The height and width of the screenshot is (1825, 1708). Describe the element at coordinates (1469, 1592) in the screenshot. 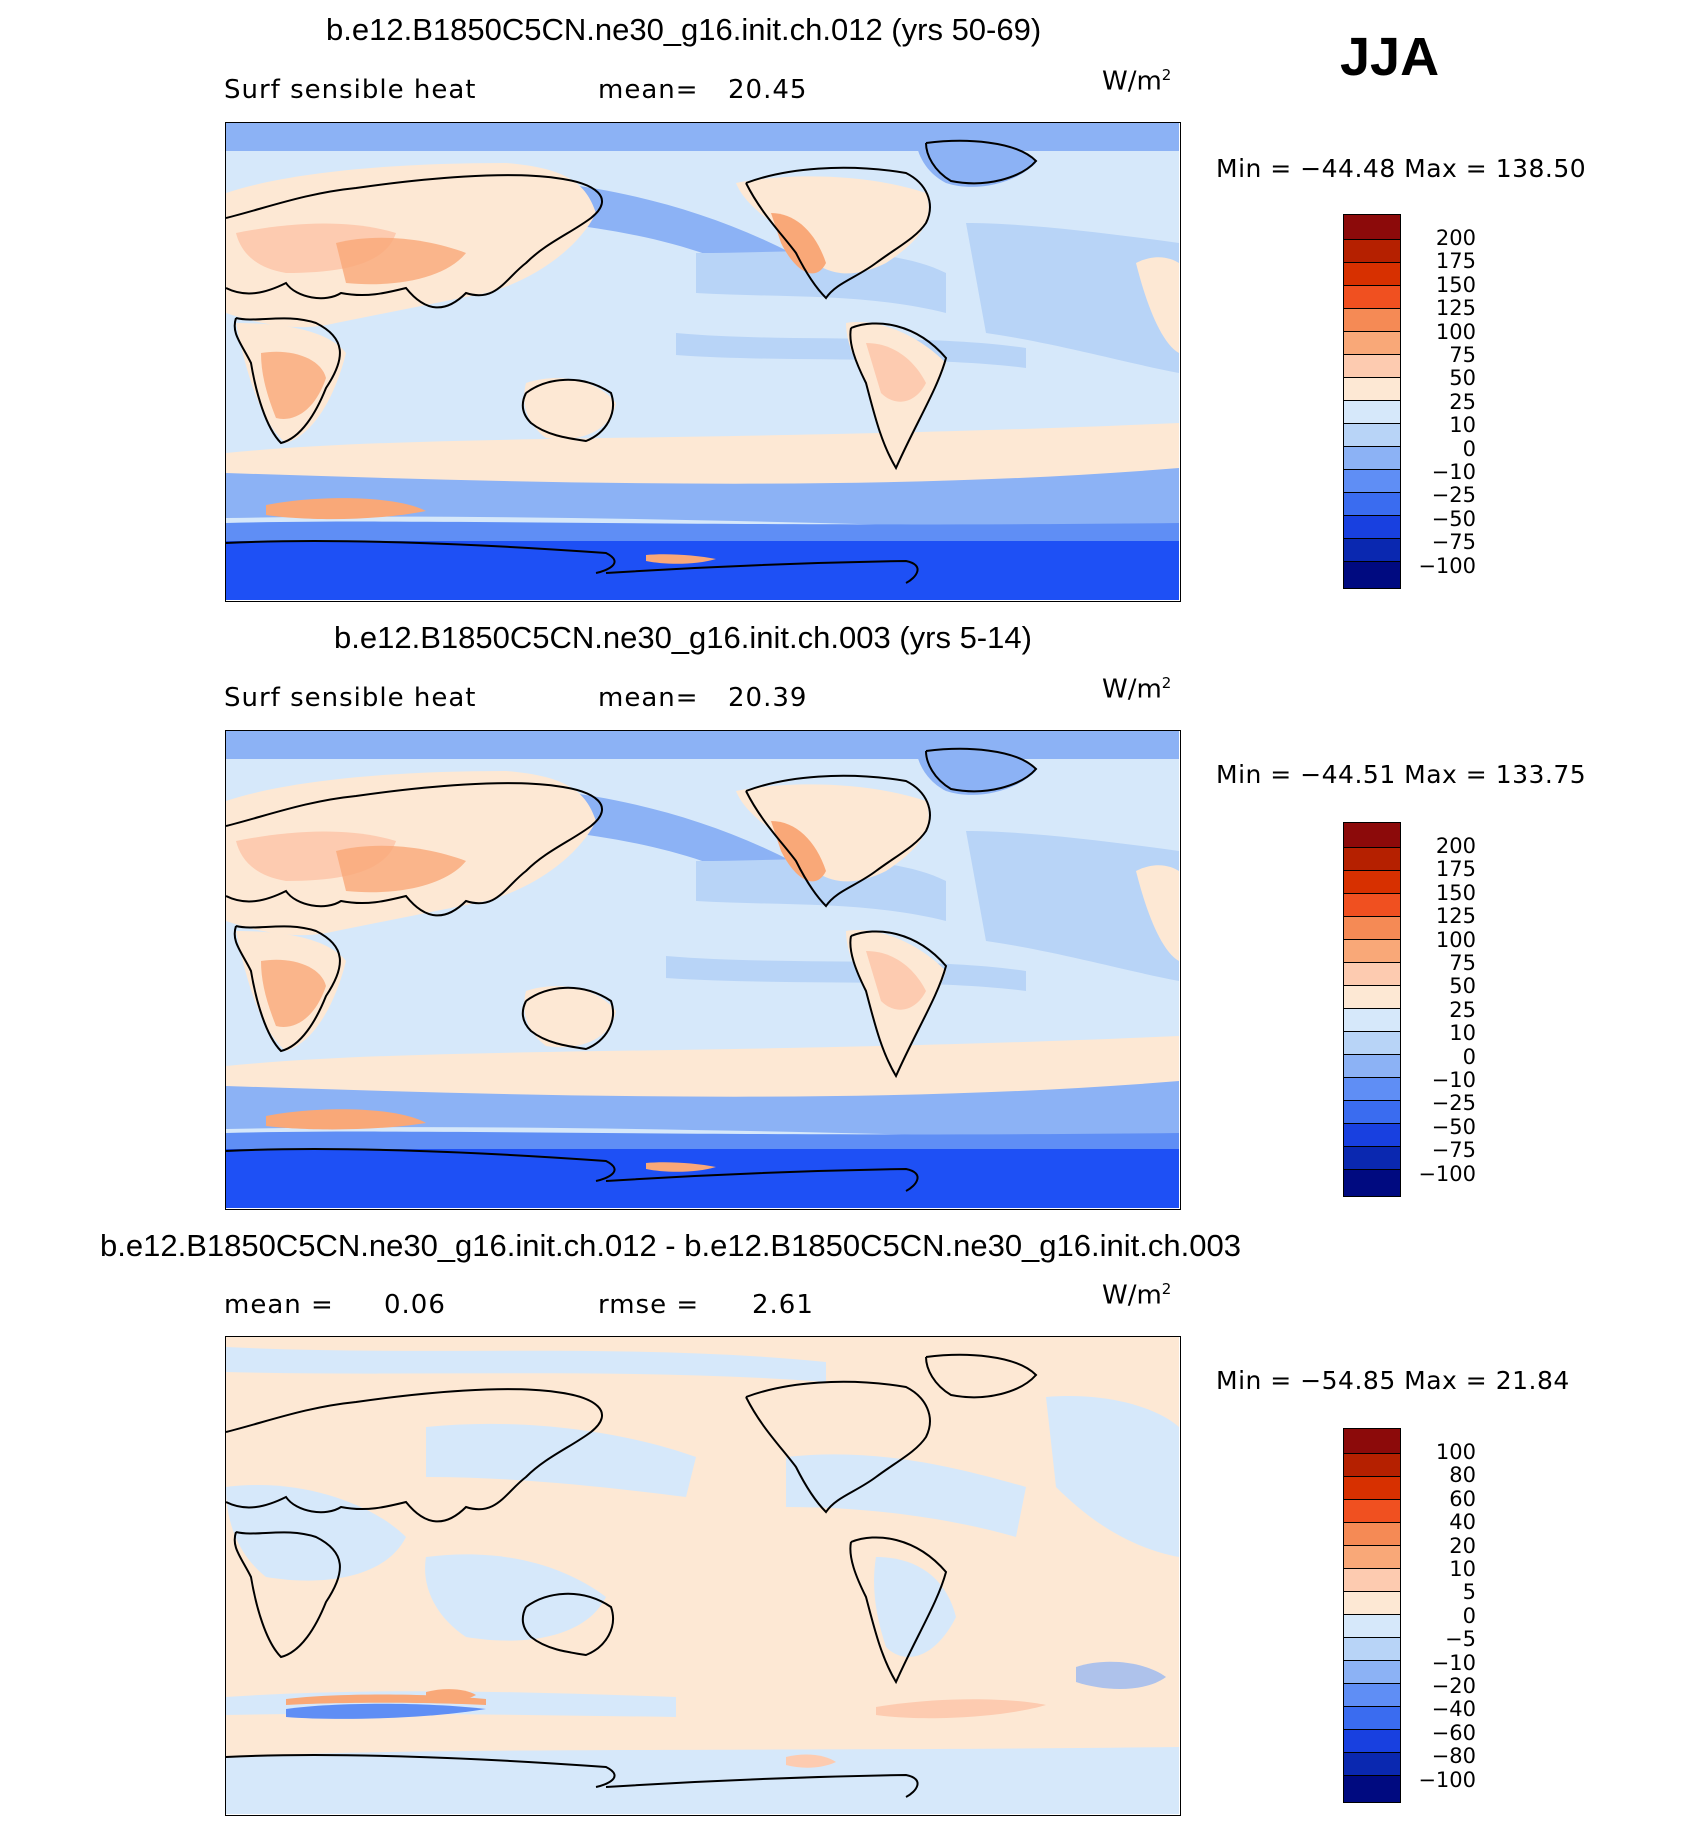

I see `colorbar-tick: 5` at that location.